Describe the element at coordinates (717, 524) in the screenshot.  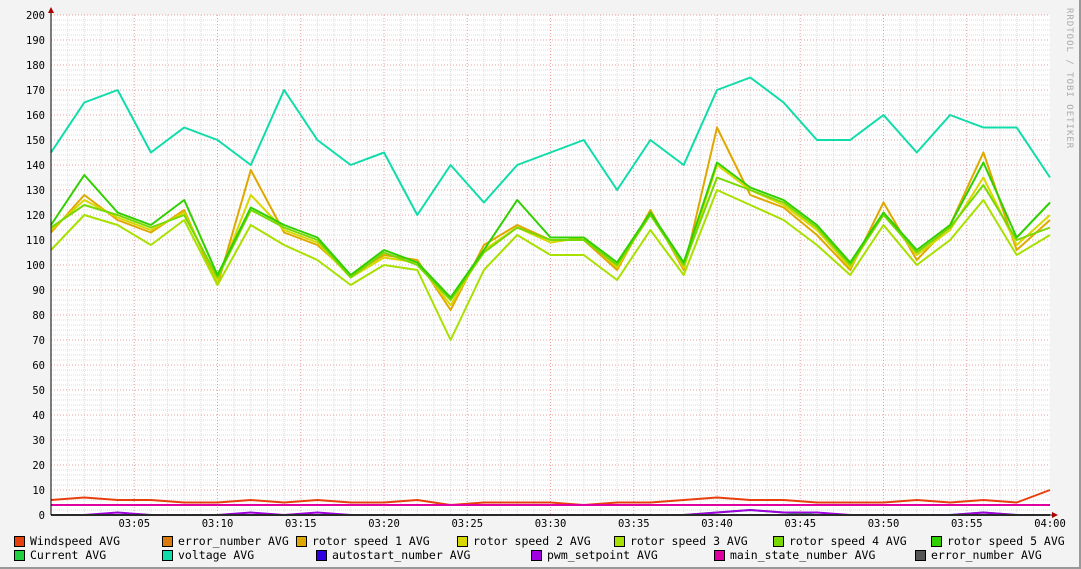
I see `x-tick-label: 03:40` at that location.